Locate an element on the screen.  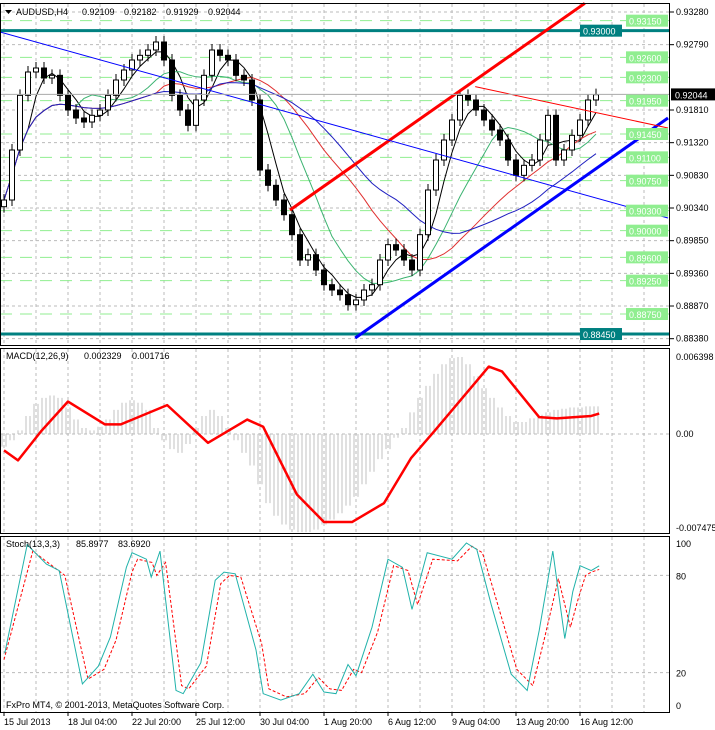
time-tick-label: 13 Aug 20:00 is located at coordinates (542, 722).